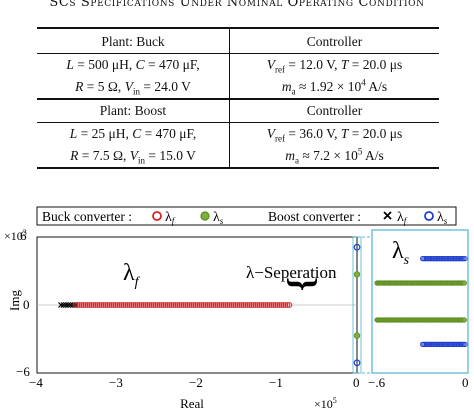  I want to click on inset-x-tick-0: 0, so click(465, 382).